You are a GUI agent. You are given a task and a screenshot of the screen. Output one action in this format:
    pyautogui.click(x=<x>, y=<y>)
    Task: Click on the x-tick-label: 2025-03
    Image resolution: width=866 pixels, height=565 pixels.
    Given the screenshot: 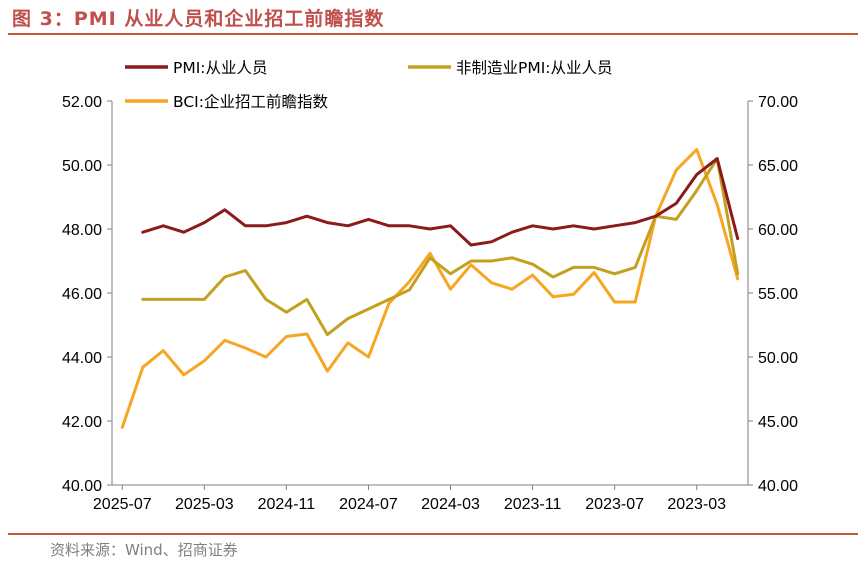 What is the action you would take?
    pyautogui.click(x=204, y=504)
    